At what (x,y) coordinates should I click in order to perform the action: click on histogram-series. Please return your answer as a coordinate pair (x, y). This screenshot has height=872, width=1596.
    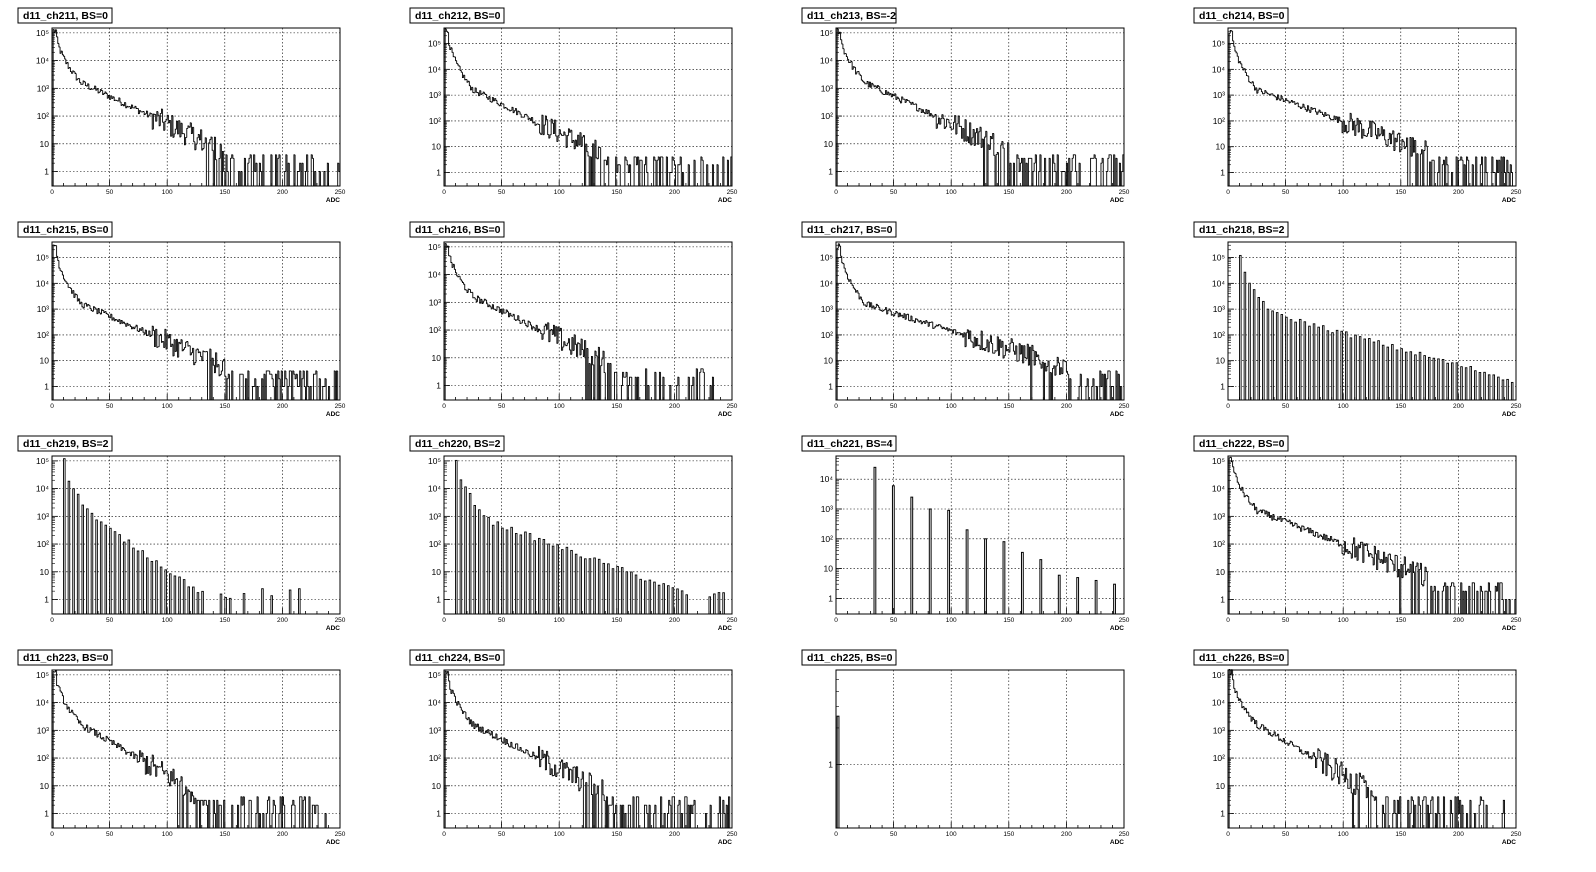
    Looking at the image, I should click on (1372, 535).